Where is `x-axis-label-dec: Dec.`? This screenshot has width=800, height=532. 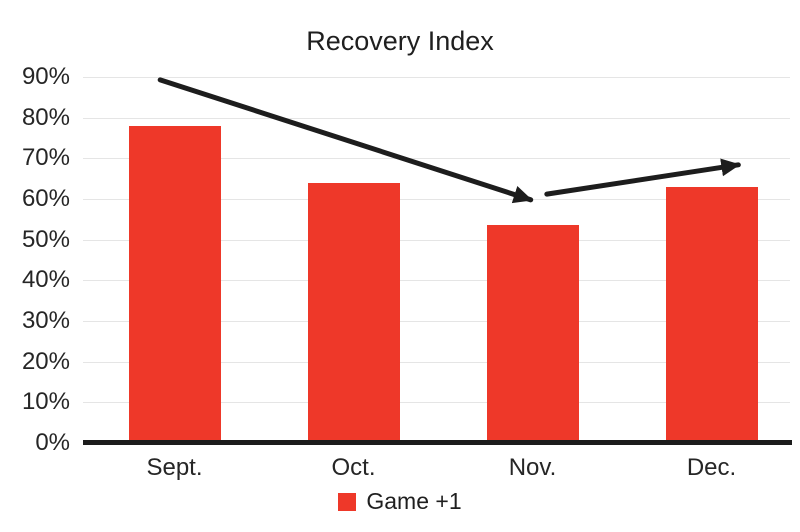
x-axis-label-dec: Dec. is located at coordinates (711, 467).